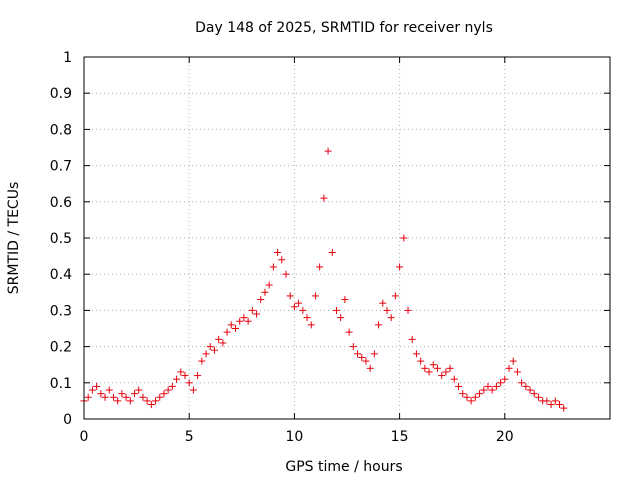 Image resolution: width=640 pixels, height=480 pixels. What do you see at coordinates (505, 437) in the screenshot?
I see `x-tick-label: 20` at bounding box center [505, 437].